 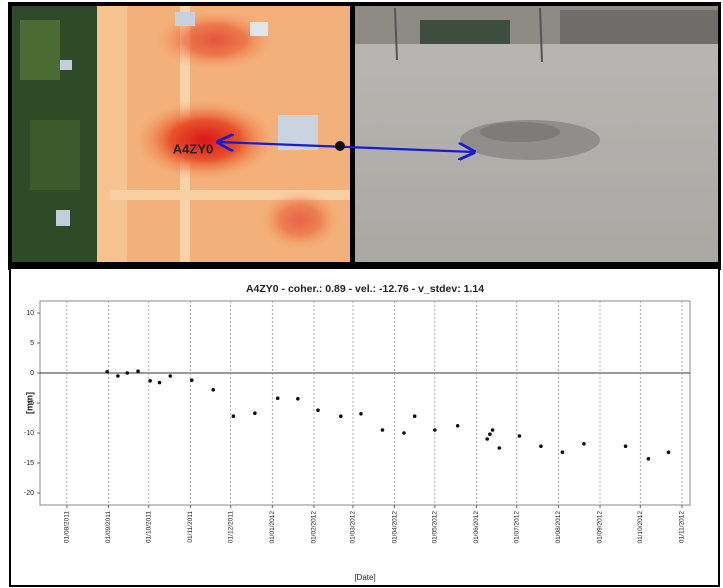 What do you see at coordinates (558, 527) in the screenshot?
I see `x-tick-label: 01/08/2012` at bounding box center [558, 527].